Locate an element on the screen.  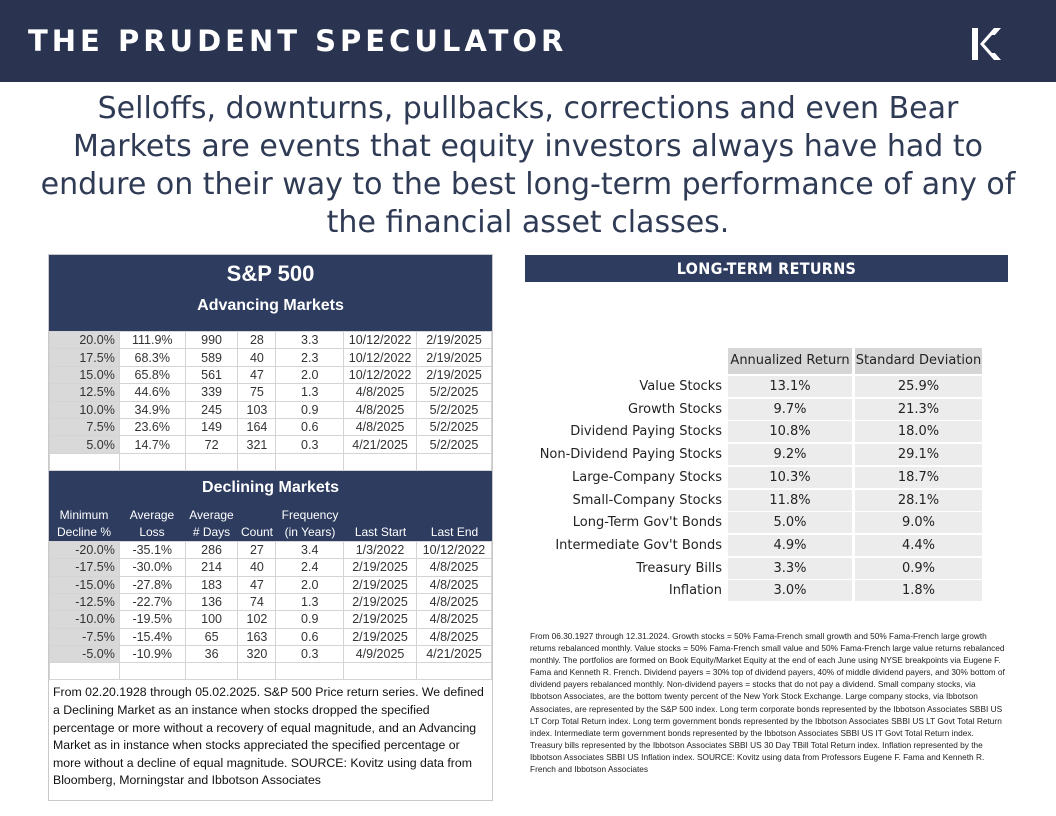
advancing-cell: 12.5% is located at coordinates (84, 392).